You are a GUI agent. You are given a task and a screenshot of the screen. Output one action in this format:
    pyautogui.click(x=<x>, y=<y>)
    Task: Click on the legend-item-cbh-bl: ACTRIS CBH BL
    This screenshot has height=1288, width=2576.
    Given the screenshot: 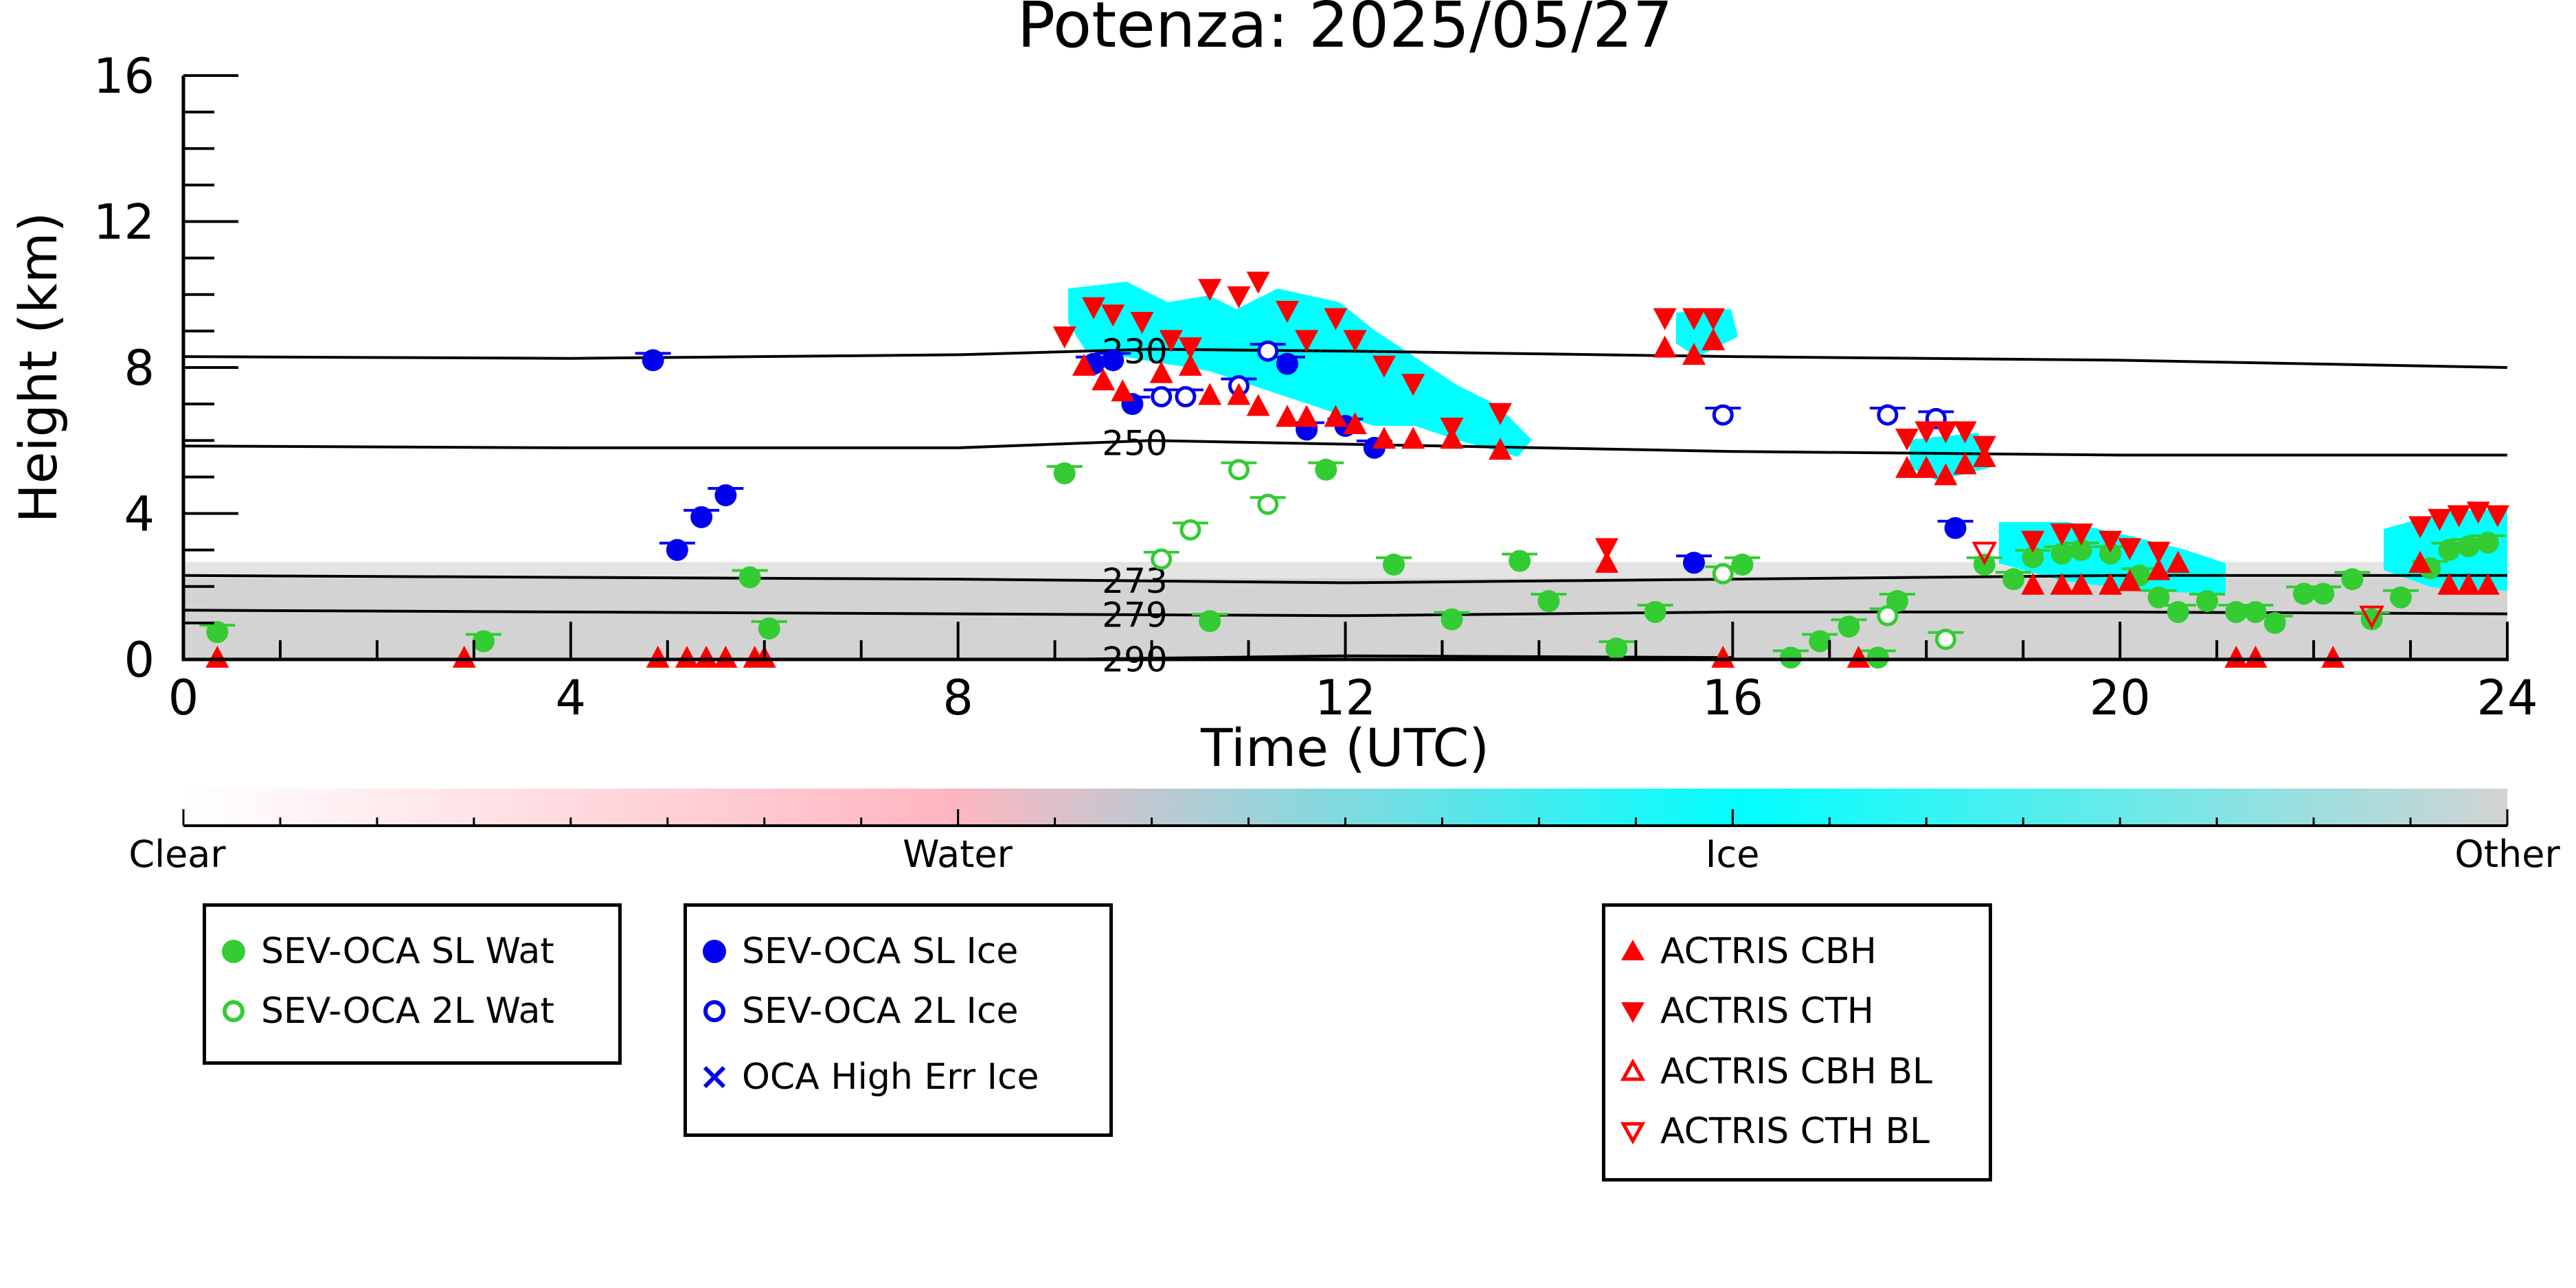 What is the action you would take?
    pyautogui.click(x=1768, y=1071)
    